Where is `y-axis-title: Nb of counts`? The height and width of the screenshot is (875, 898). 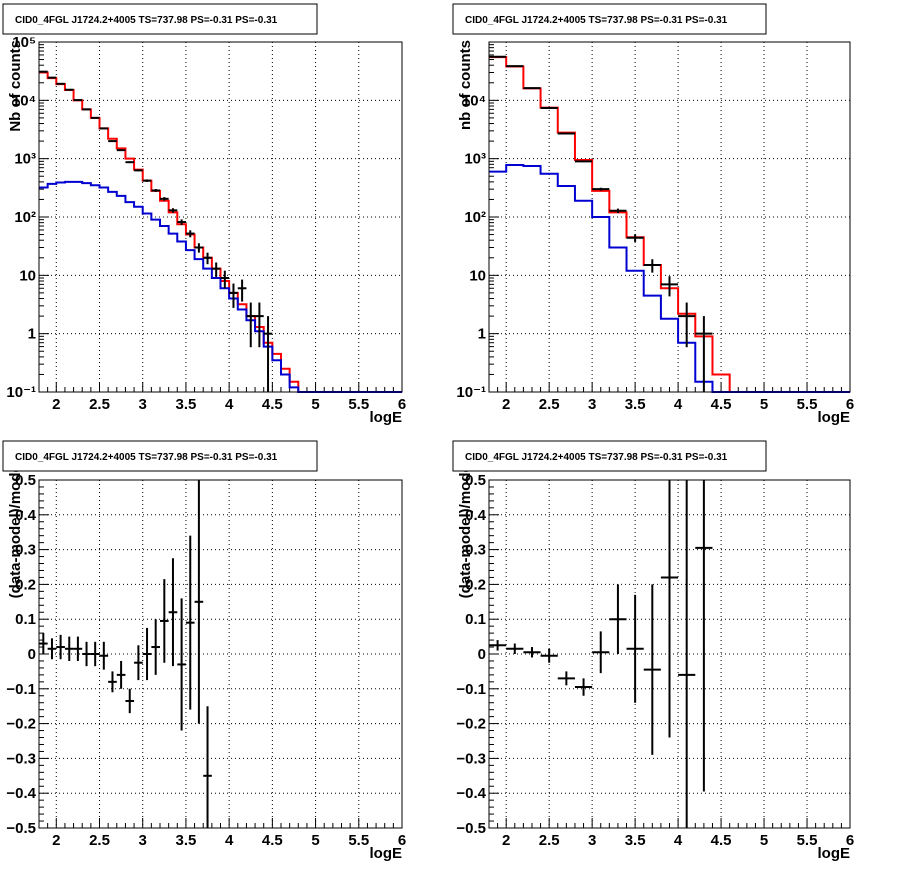 y-axis-title: Nb of counts is located at coordinates (15, 86).